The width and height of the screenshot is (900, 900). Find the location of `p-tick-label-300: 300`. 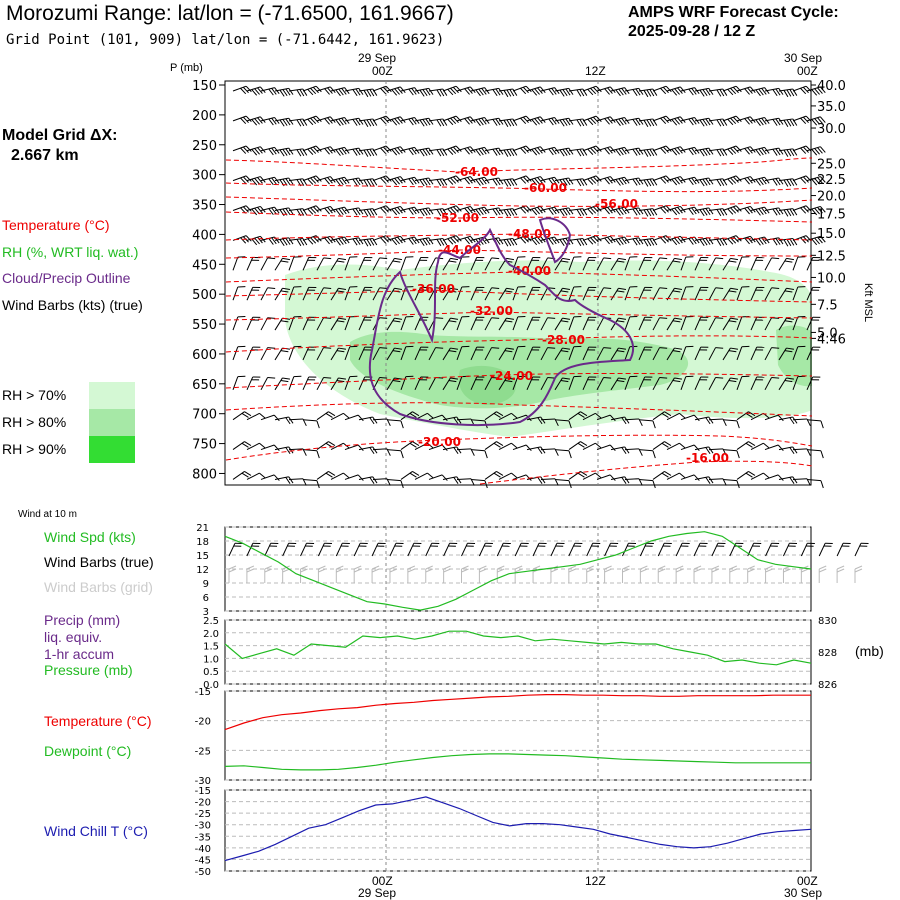

p-tick-label-300: 300 is located at coordinates (204, 176).